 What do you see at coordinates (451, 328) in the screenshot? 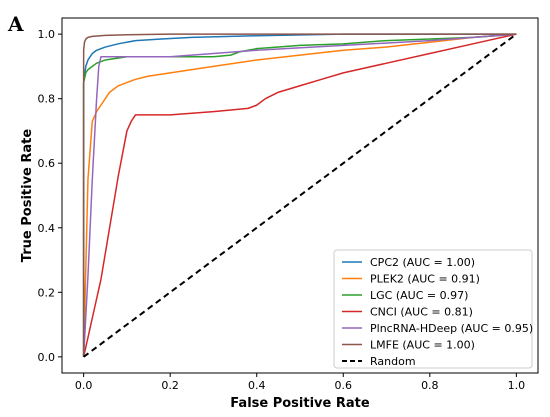
I see `legend-label: PlncRNA-HDeep (AUC = 0.95)` at bounding box center [451, 328].